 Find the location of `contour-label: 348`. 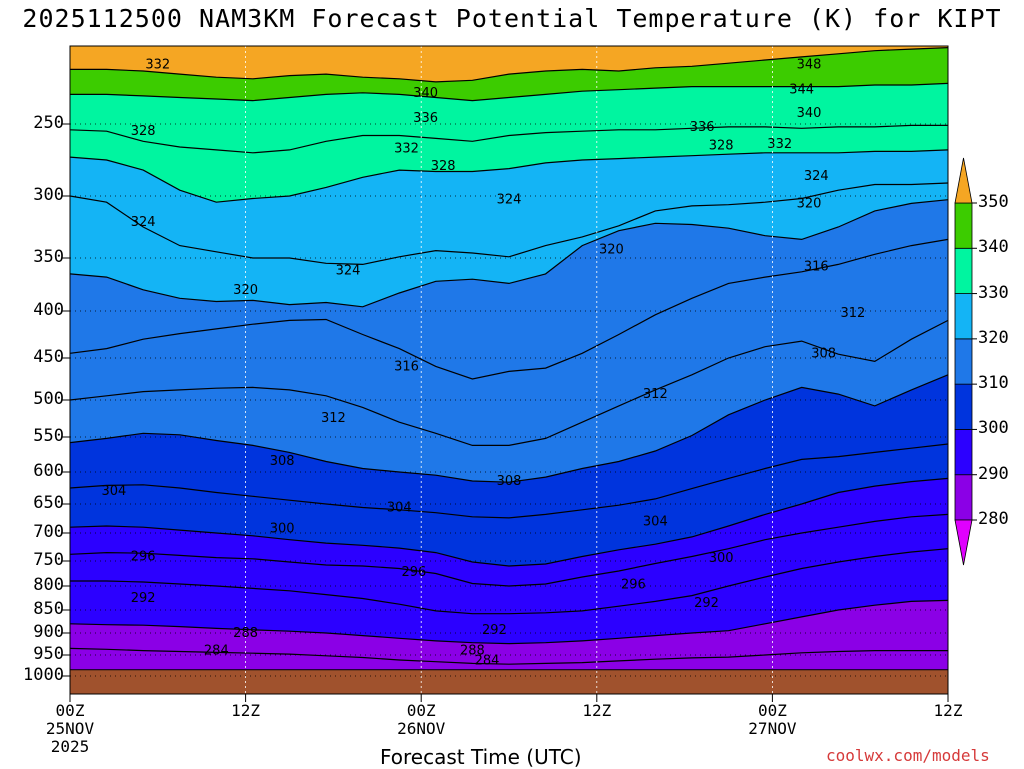

contour-label: 348 is located at coordinates (809, 65).